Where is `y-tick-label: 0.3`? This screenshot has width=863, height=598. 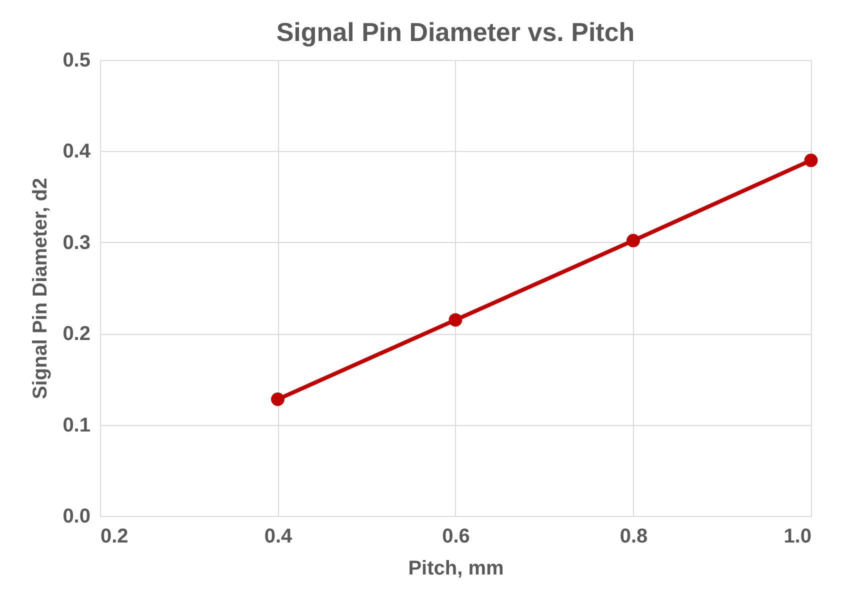
y-tick-label: 0.3 is located at coordinates (76, 243).